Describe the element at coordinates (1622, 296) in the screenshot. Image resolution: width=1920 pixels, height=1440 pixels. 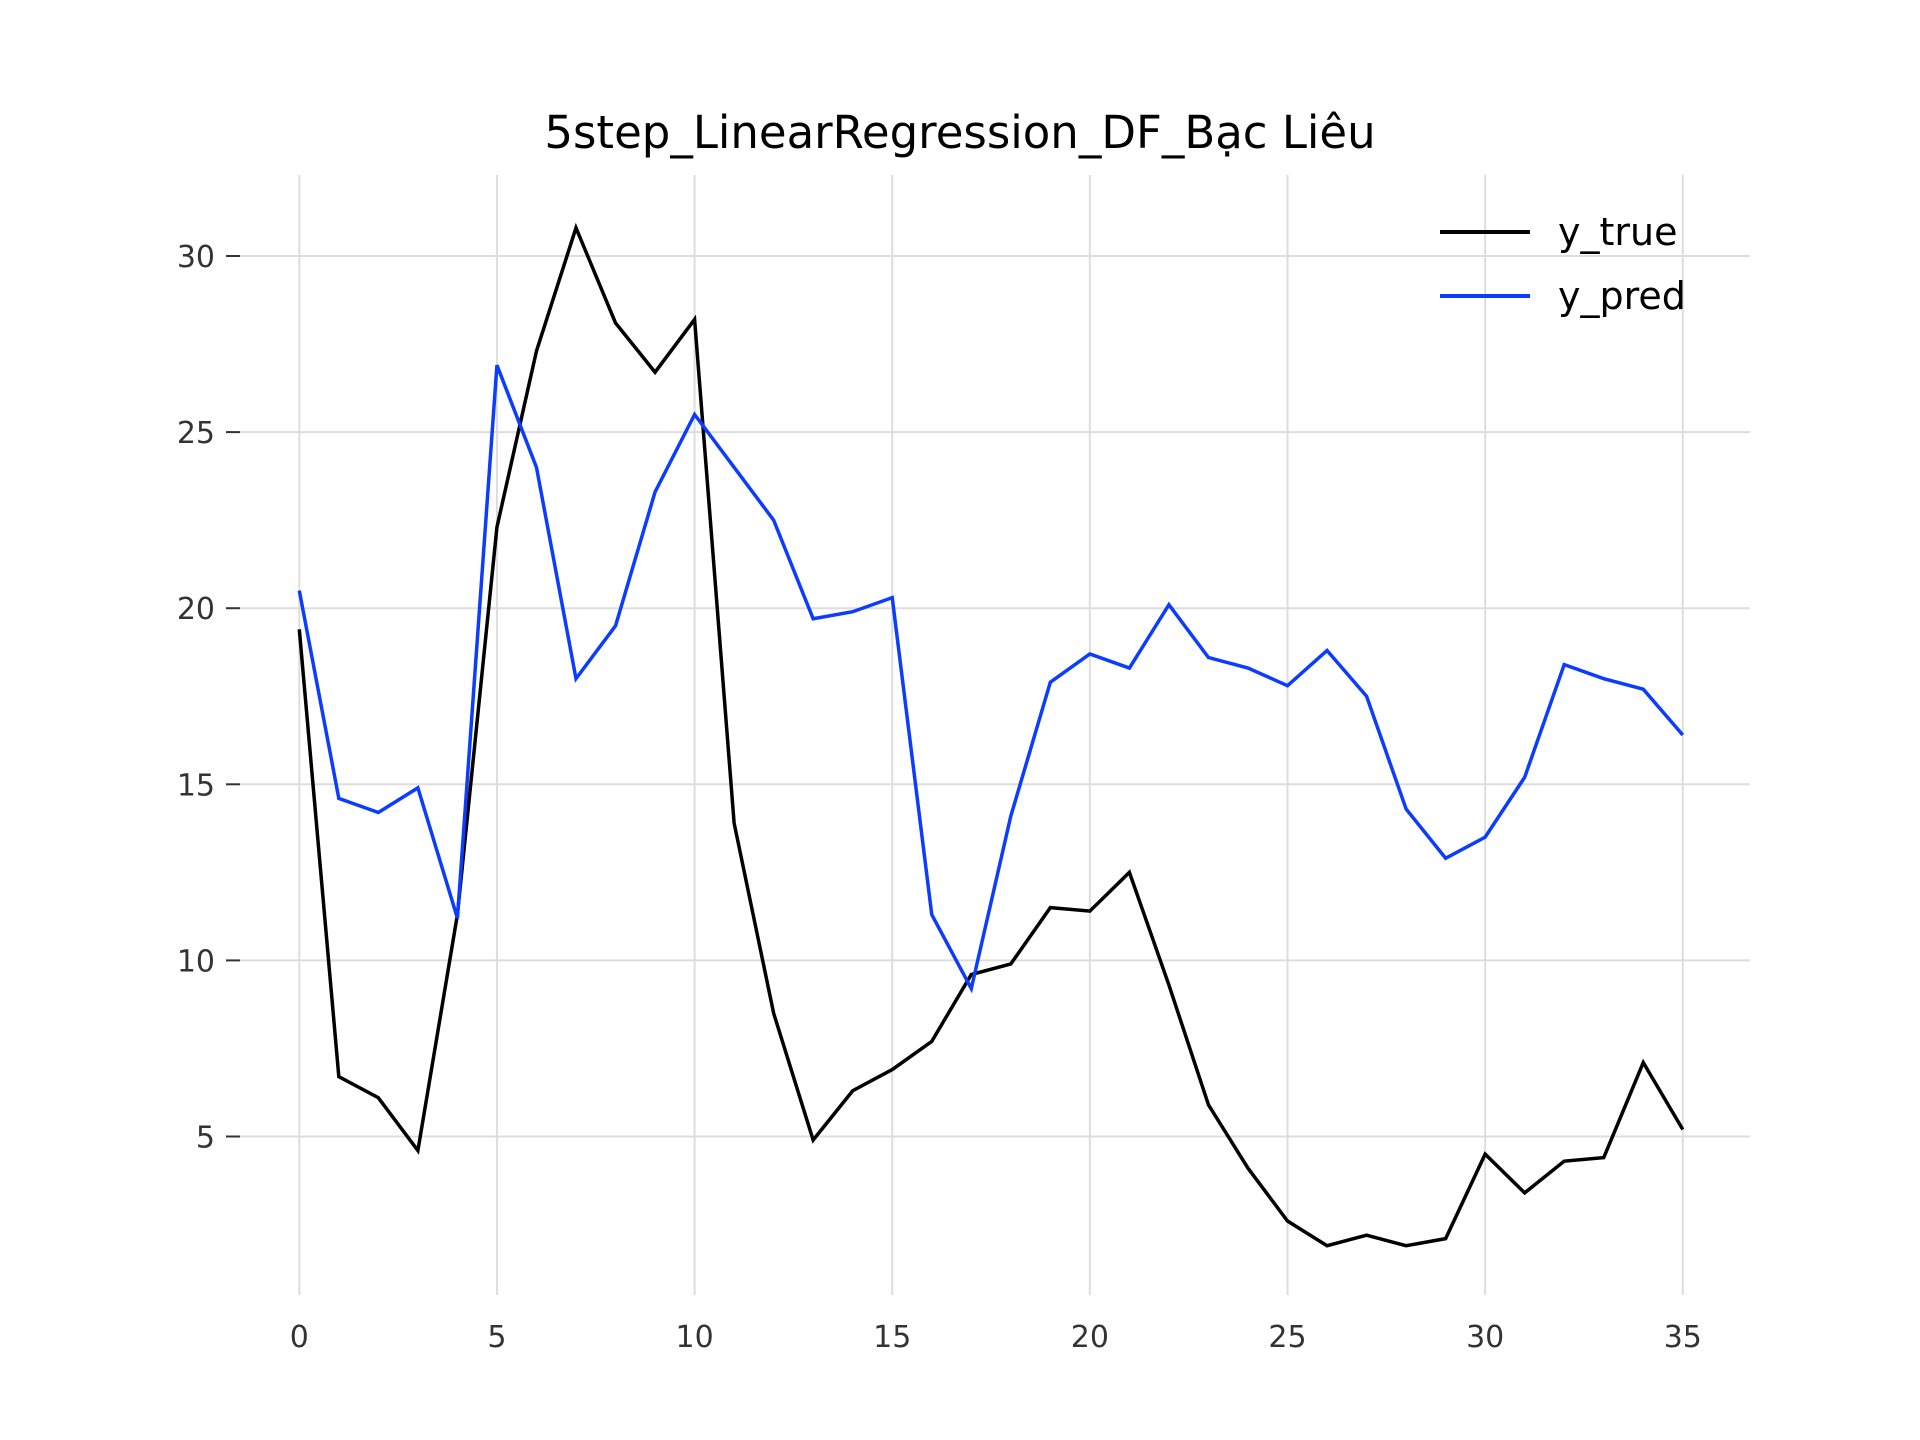
I see `legend-label-y-pred: y_pred` at that location.